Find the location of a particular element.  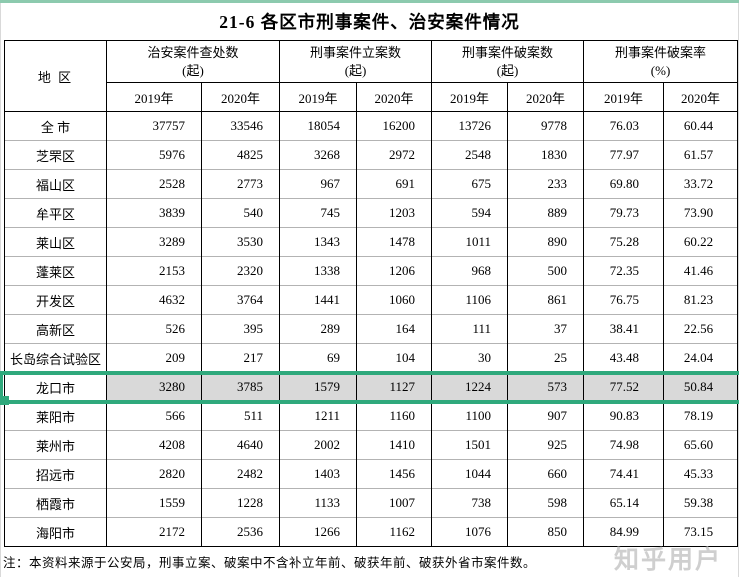

region-cell: 栖霞市 is located at coordinates (55, 503).